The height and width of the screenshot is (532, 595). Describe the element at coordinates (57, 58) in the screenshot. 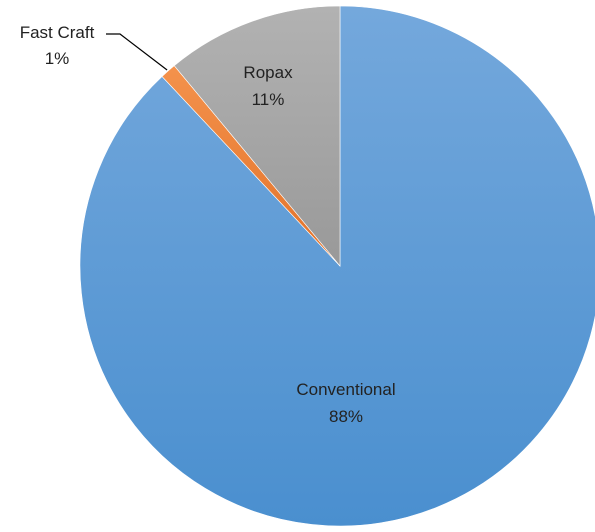

I see `fast-craft-percent-label: 1%` at that location.